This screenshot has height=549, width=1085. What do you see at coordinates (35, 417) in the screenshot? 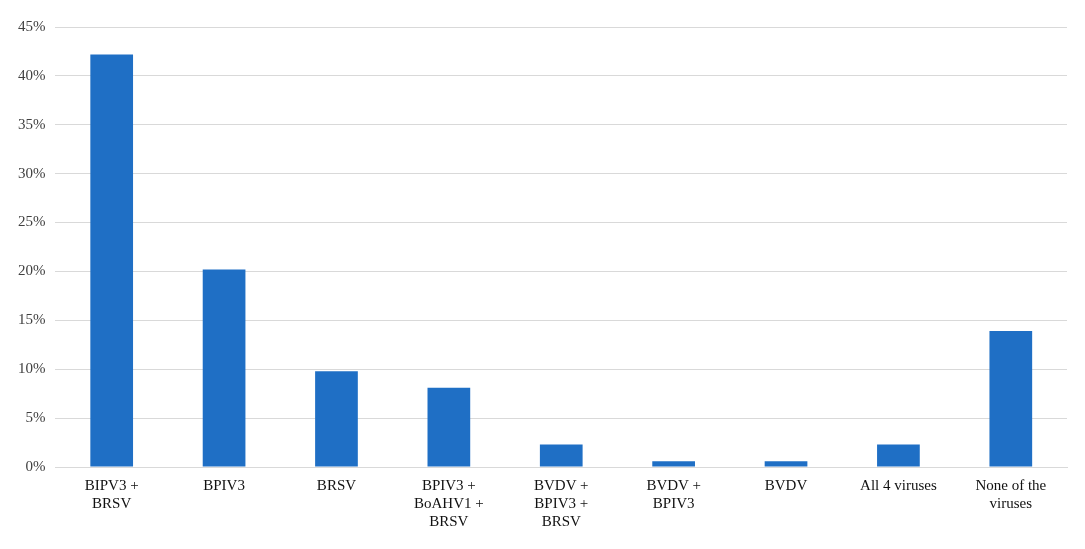
I see `y-tick-label: 5%` at bounding box center [35, 417].